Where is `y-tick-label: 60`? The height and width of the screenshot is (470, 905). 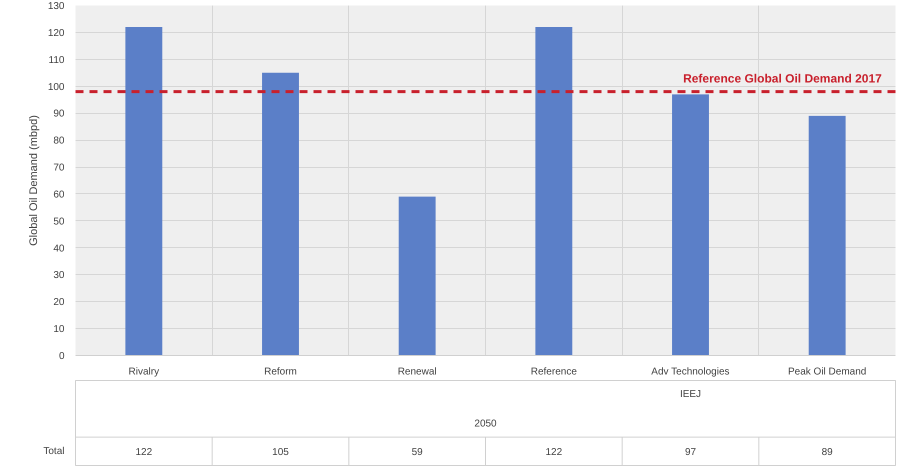 y-tick-label: 60 is located at coordinates (59, 194).